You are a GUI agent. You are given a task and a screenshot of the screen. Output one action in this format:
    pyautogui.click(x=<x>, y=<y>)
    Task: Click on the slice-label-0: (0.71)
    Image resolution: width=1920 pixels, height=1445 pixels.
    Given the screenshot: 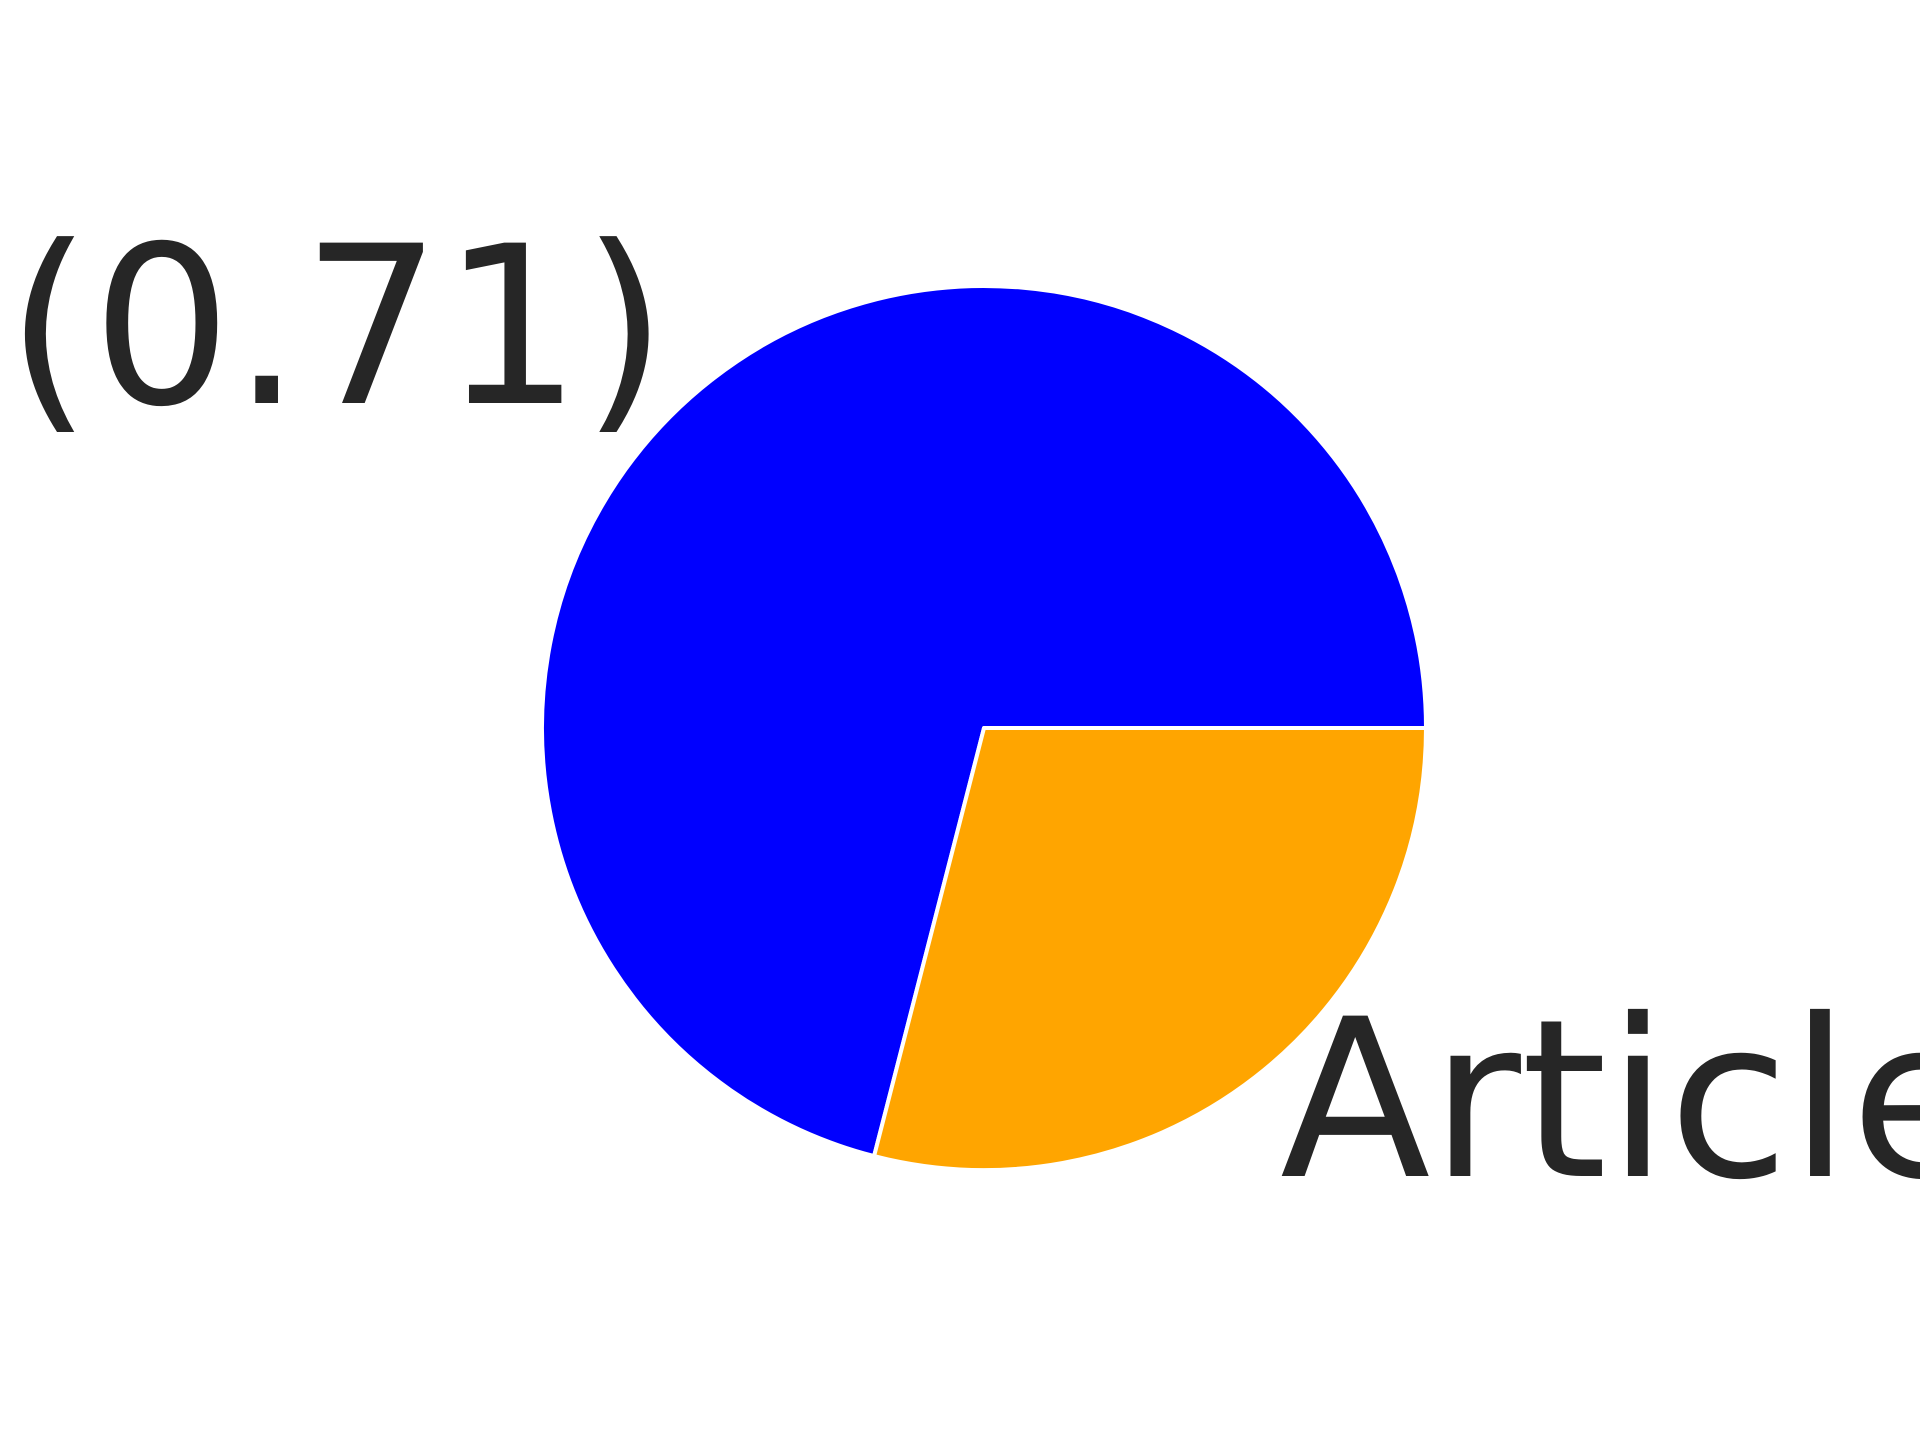 What is the action you would take?
    pyautogui.click(x=337, y=327)
    